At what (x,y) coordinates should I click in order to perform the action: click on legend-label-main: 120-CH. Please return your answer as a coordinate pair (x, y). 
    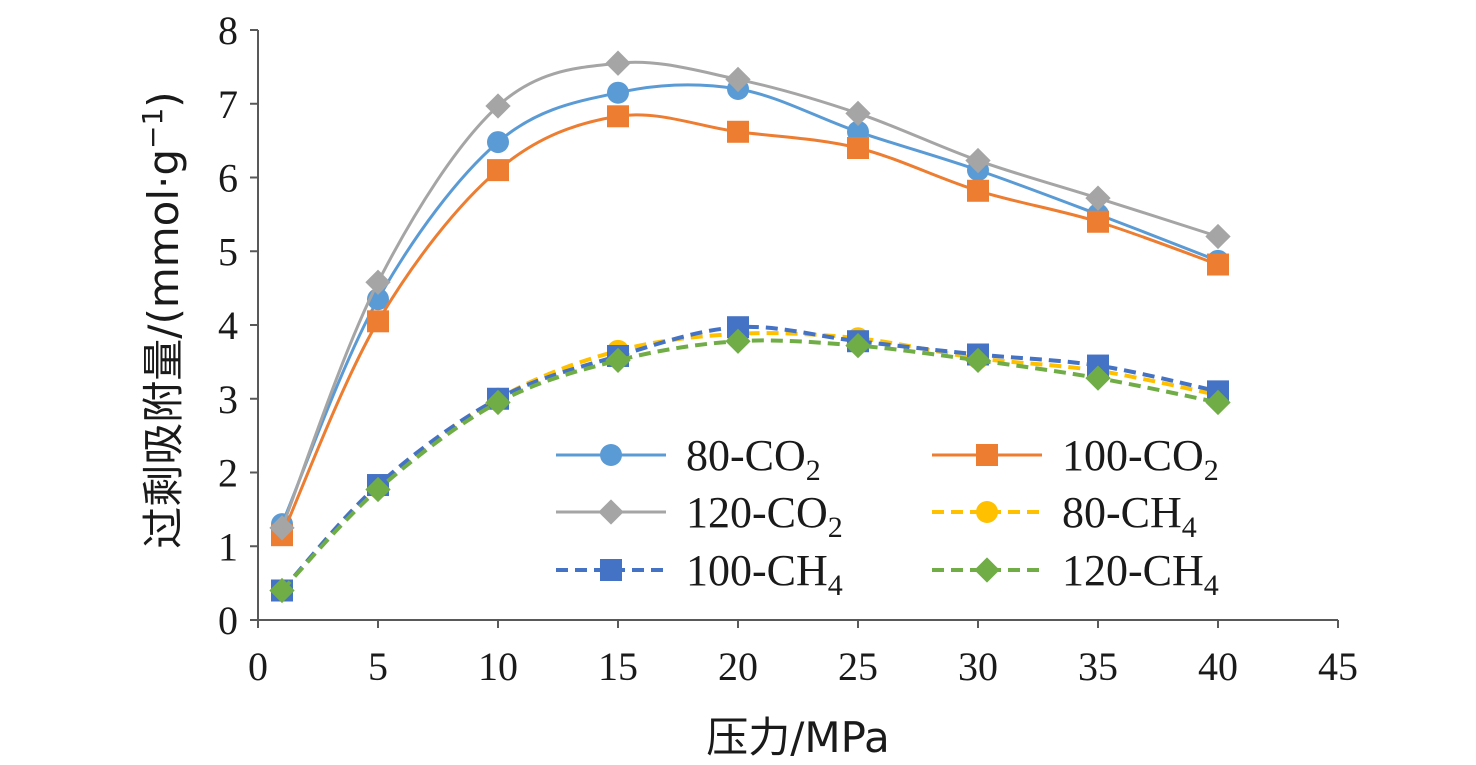
    Looking at the image, I should click on (1133, 570).